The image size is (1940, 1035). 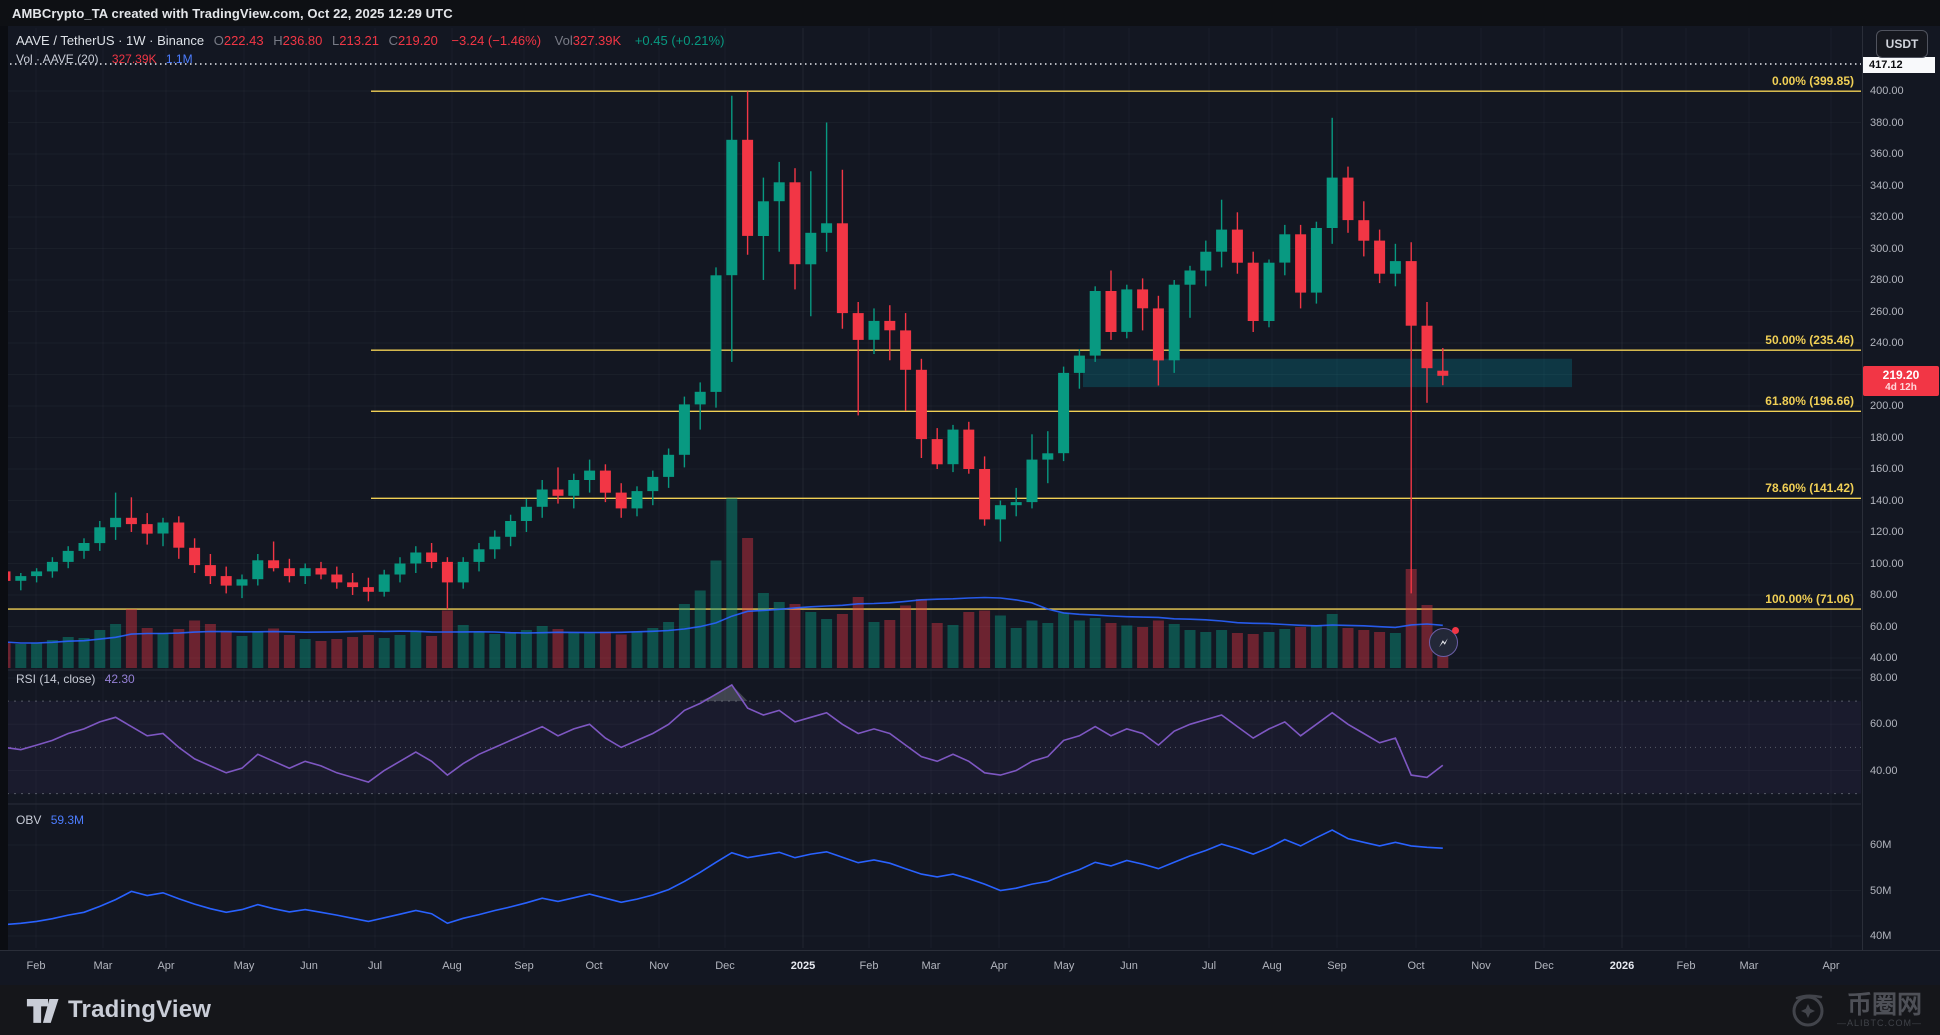 What do you see at coordinates (1887, 501) in the screenshot?
I see `price-tick: 140.00` at bounding box center [1887, 501].